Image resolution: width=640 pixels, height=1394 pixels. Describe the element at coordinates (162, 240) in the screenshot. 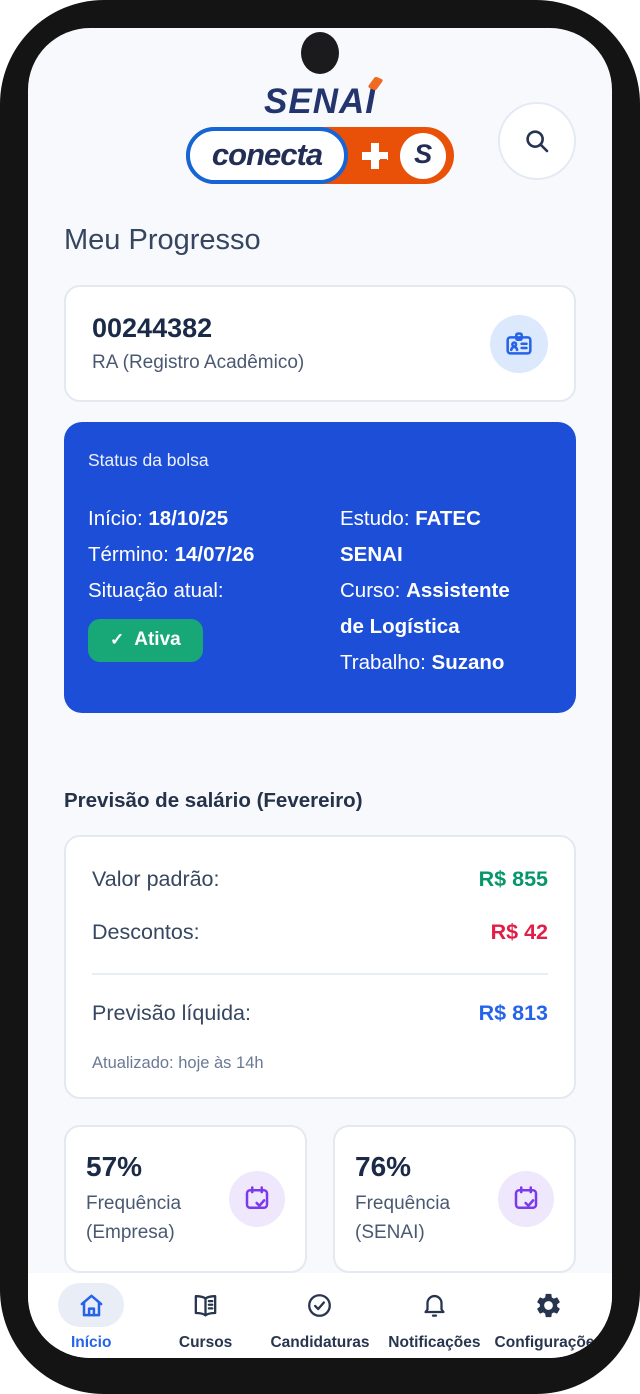

I see `page-title: Meu Progresso` at that location.